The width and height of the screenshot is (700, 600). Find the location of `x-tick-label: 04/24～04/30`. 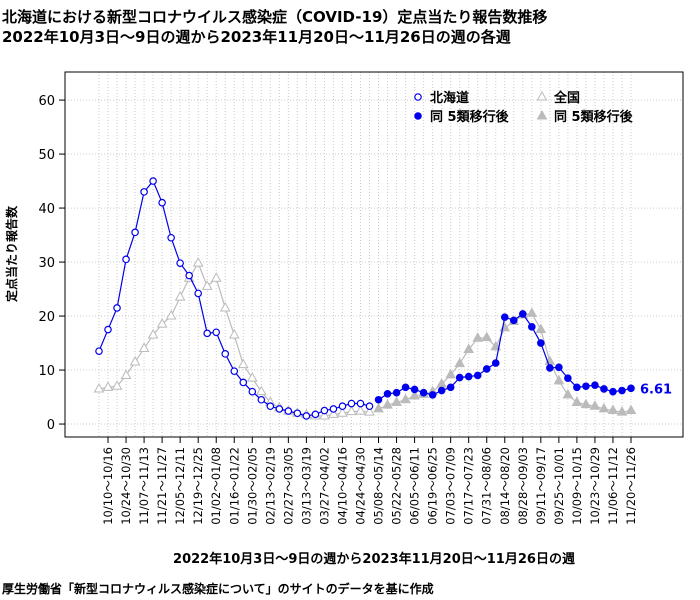

x-tick-label: 04/24～04/30 is located at coordinates (360, 486).